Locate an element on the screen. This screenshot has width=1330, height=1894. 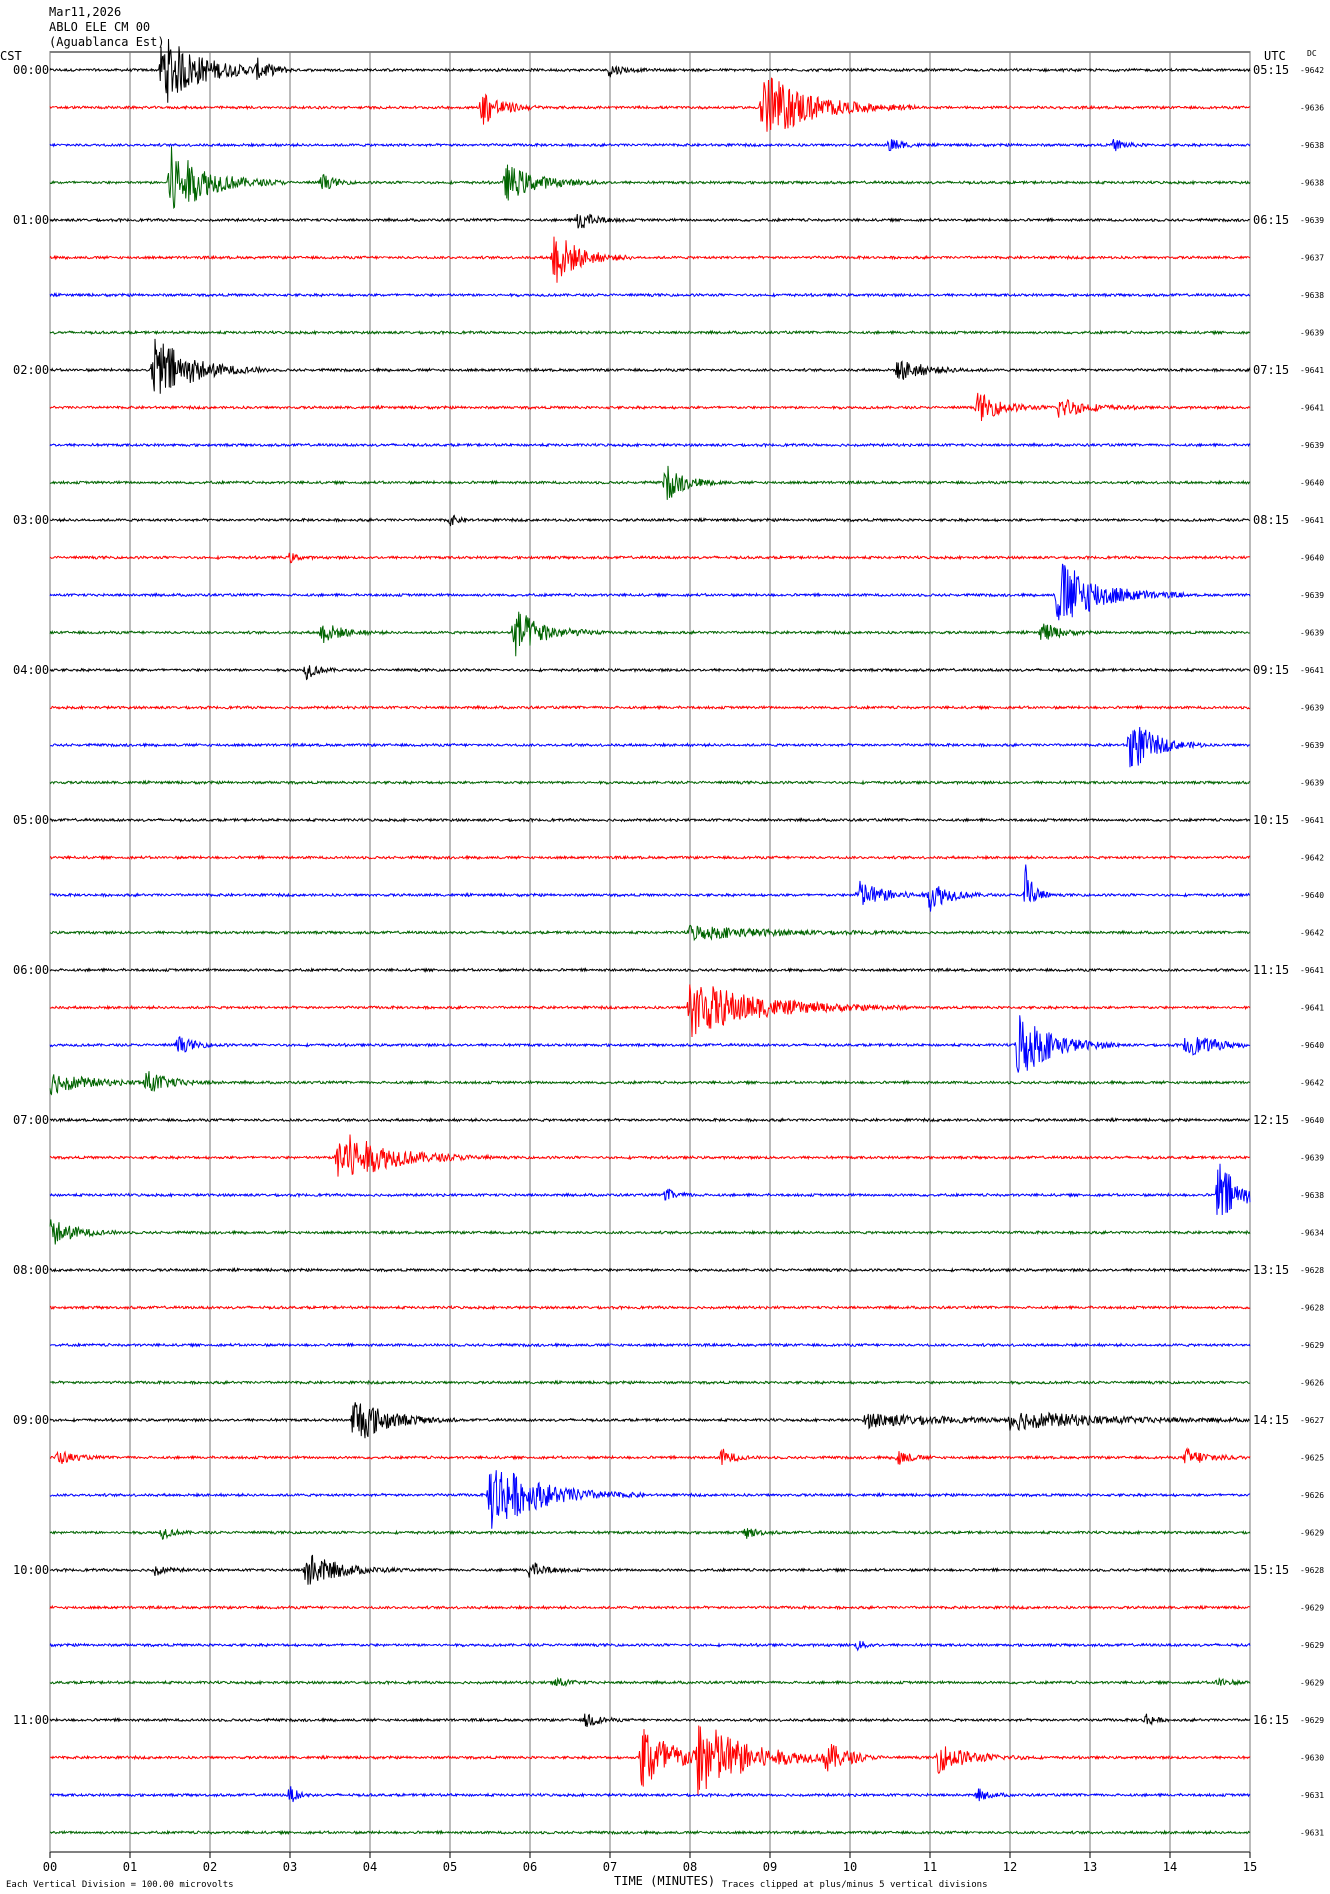
x-tick-label: 06 is located at coordinates (530, 1867).